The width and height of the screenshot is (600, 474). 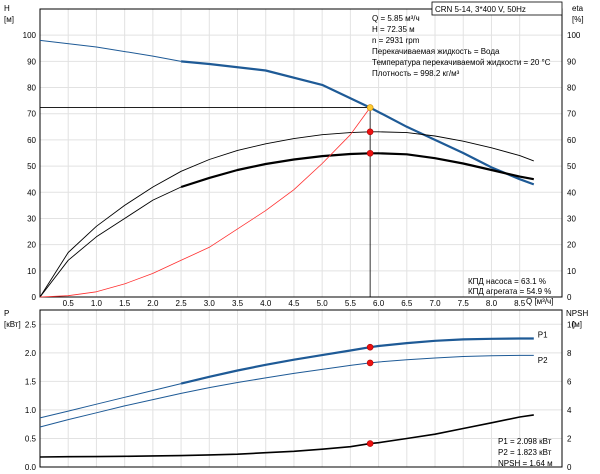 What do you see at coordinates (31, 61) in the screenshot?
I see `top-y-tick-label: 90` at bounding box center [31, 61].